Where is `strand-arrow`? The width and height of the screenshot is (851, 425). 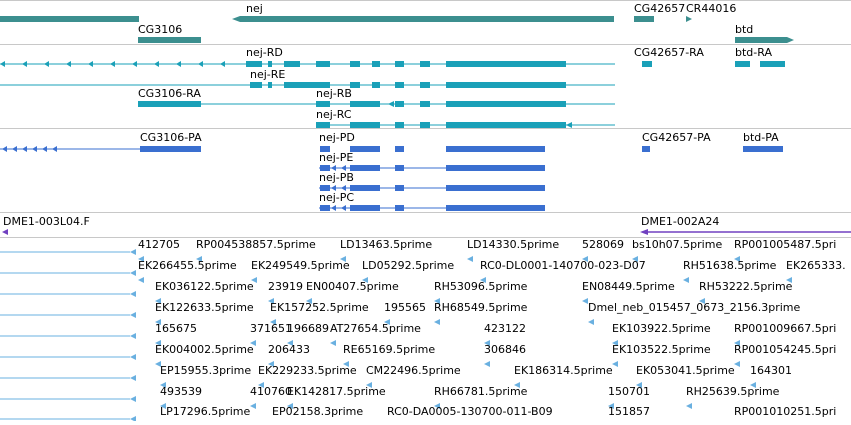
strand-arrow is located at coordinates (476, 85).